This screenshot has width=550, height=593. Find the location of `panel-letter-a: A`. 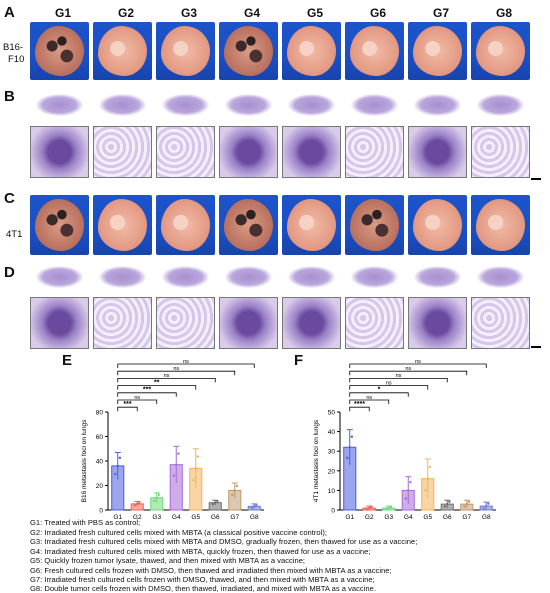

panel-letter-a: A is located at coordinates (9, 12).